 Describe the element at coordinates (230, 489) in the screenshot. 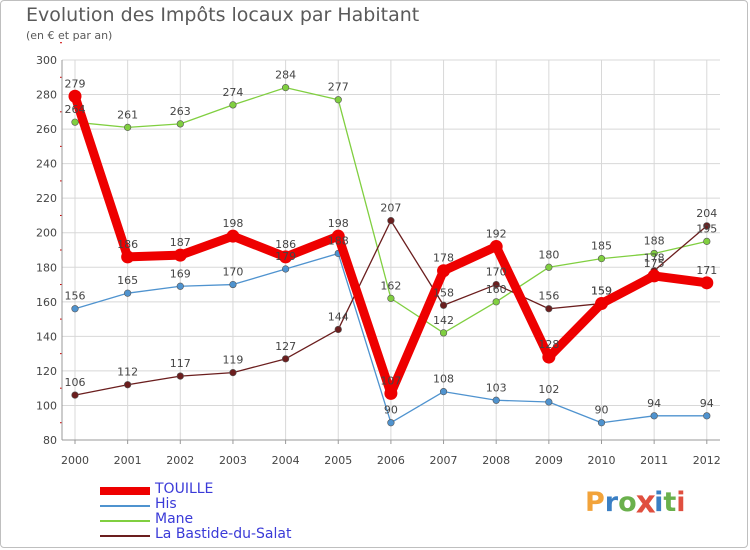

I see `legend-item: TOUILLE` at that location.